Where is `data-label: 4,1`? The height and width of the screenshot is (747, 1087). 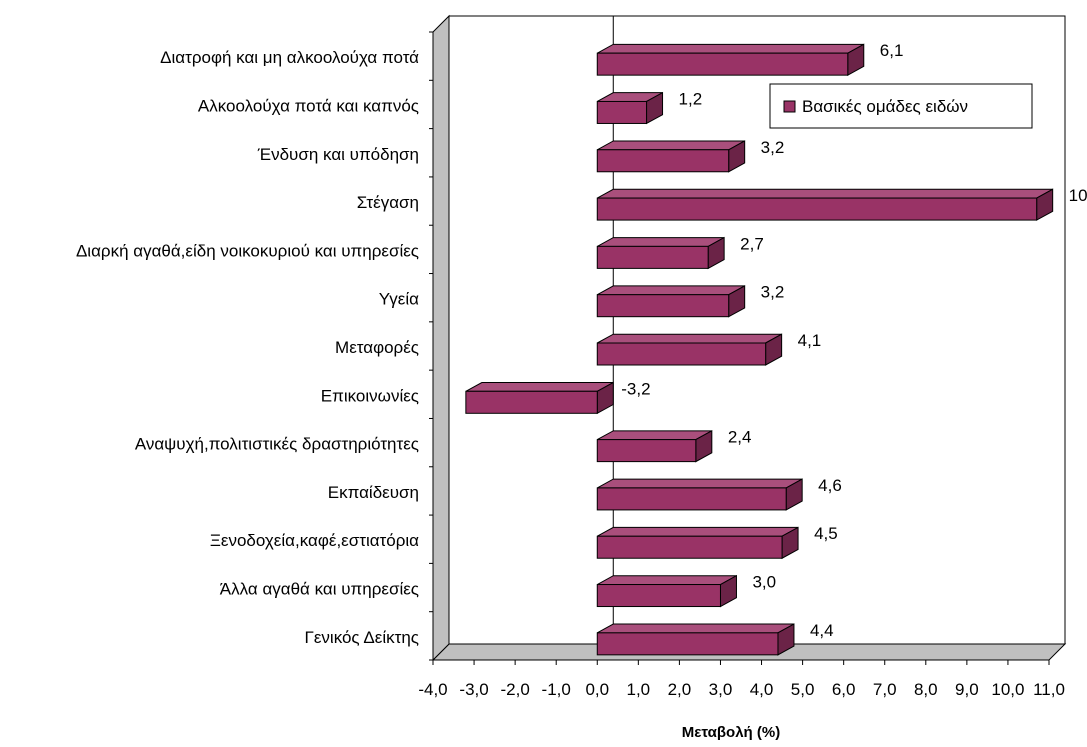 data-label: 4,1 is located at coordinates (810, 340).